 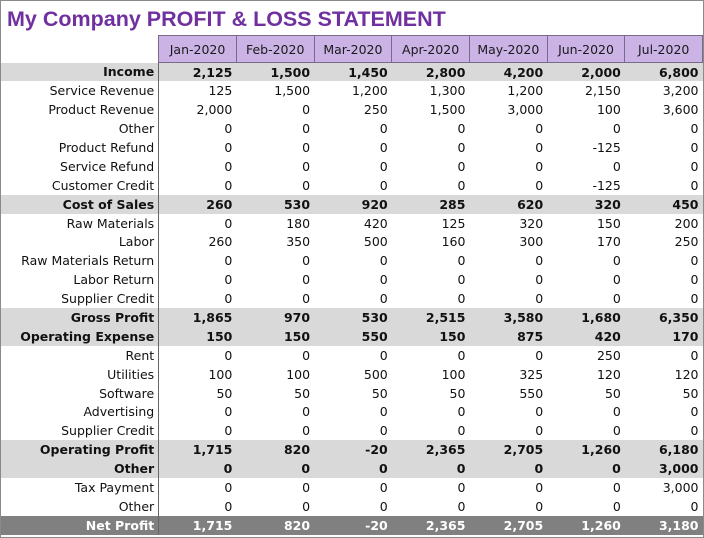 I want to click on value-cell: 160, so click(x=453, y=242).